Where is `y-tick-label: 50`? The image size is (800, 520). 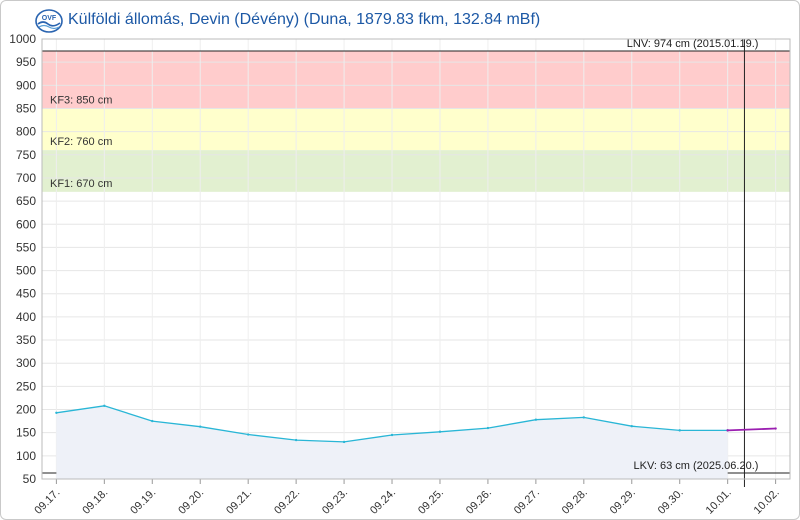
y-tick-label: 50 is located at coordinates (30, 479).